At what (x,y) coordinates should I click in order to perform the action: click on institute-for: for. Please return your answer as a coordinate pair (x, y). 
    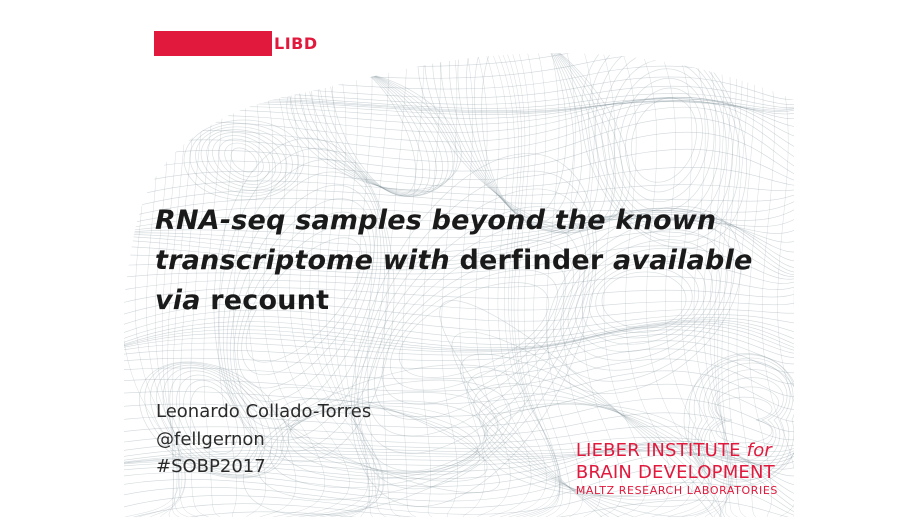
    Looking at the image, I should click on (759, 450).